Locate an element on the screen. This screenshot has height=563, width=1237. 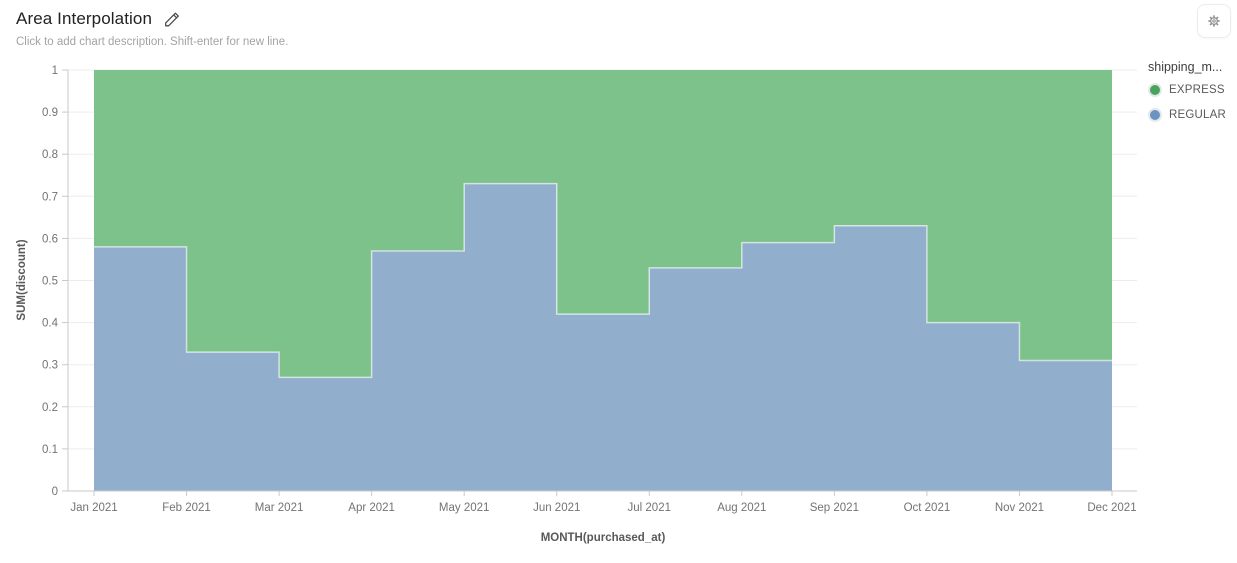
y-axis-ticks: 0 0.1 0.2 0.3 0.4 0.5 0.6 0.7 0.8 0.9 1 is located at coordinates (55, 281).